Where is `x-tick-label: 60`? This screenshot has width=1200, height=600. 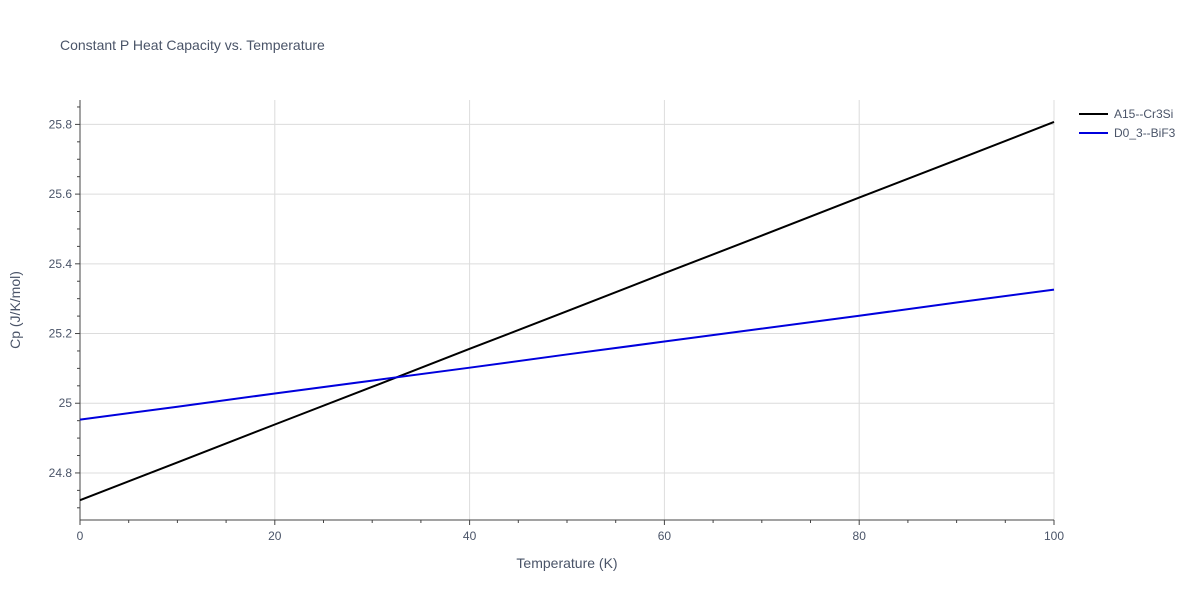 x-tick-label: 60 is located at coordinates (665, 536).